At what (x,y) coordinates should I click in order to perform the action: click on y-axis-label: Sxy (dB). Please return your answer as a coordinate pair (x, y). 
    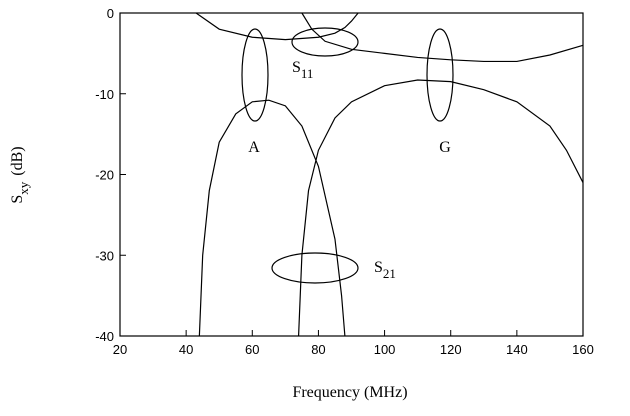
    Looking at the image, I should click on (20, 174).